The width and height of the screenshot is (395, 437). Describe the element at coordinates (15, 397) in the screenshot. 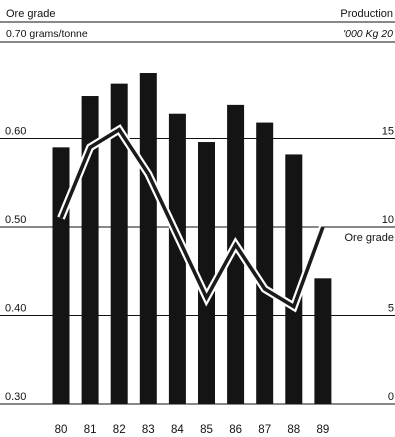

I see `left-tick-label-0.30: 0.30` at that location.